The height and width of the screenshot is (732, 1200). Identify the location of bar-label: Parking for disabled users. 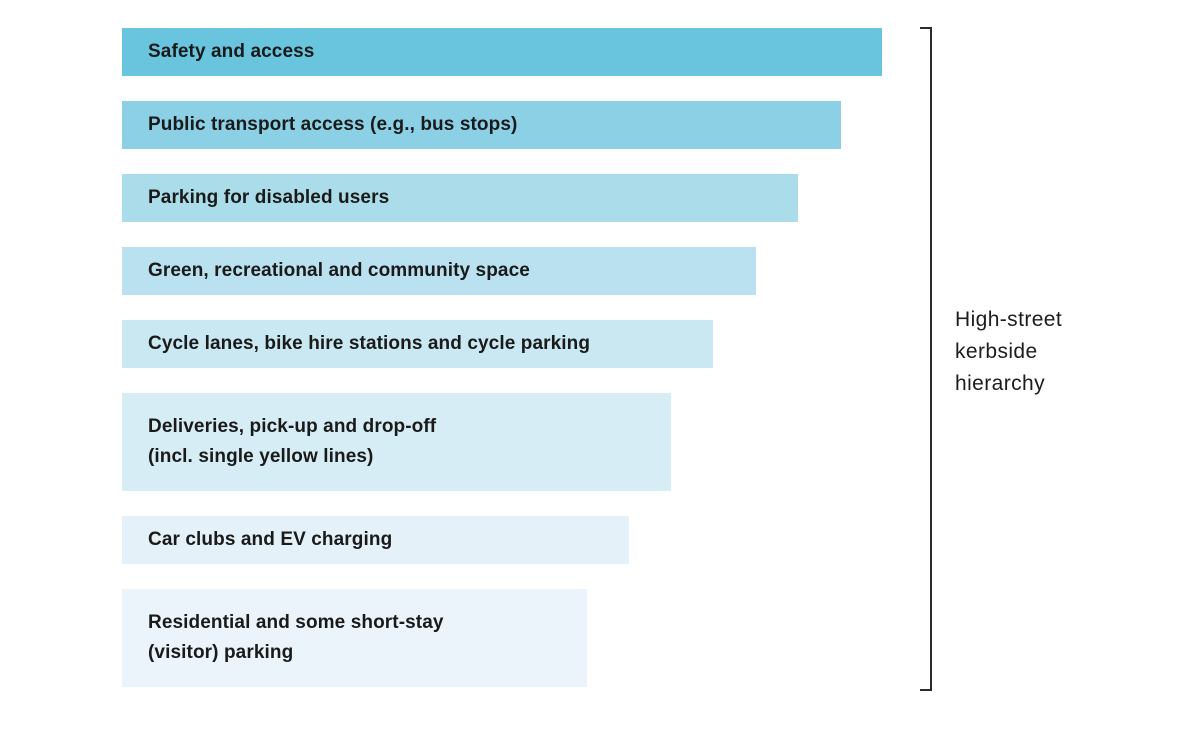
(269, 197).